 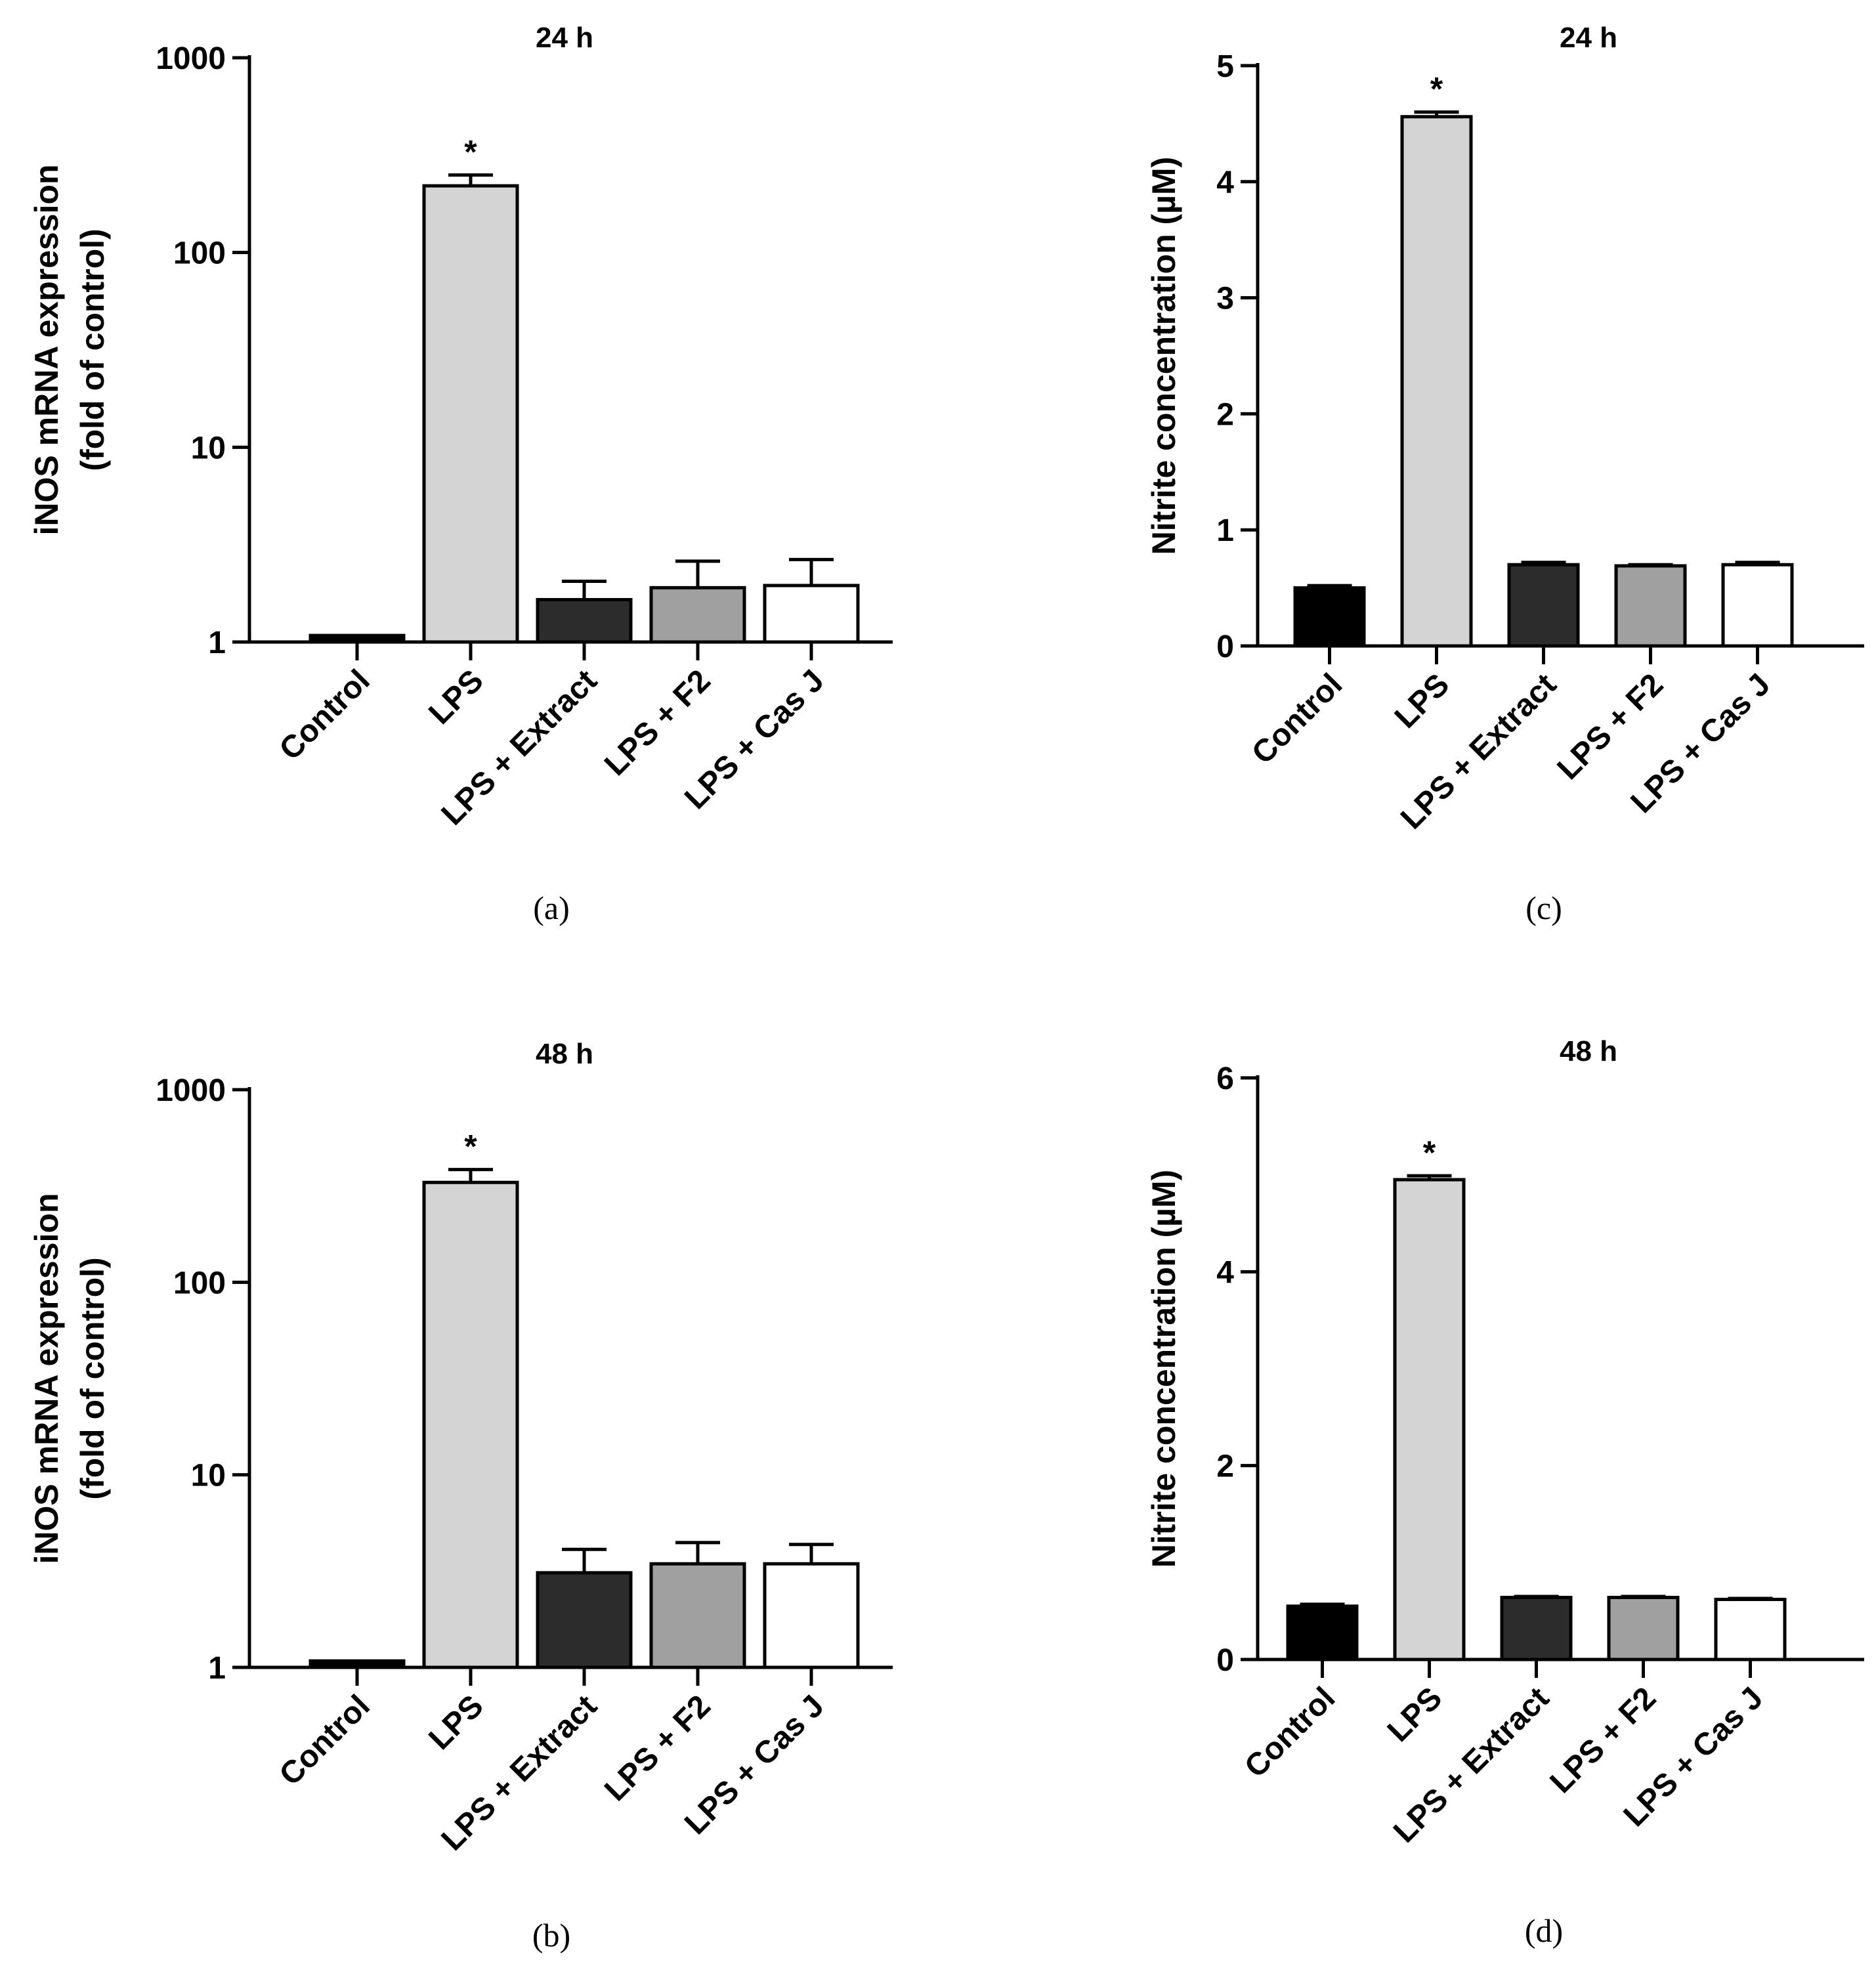 I want to click on panel-label: (a), so click(x=551, y=907).